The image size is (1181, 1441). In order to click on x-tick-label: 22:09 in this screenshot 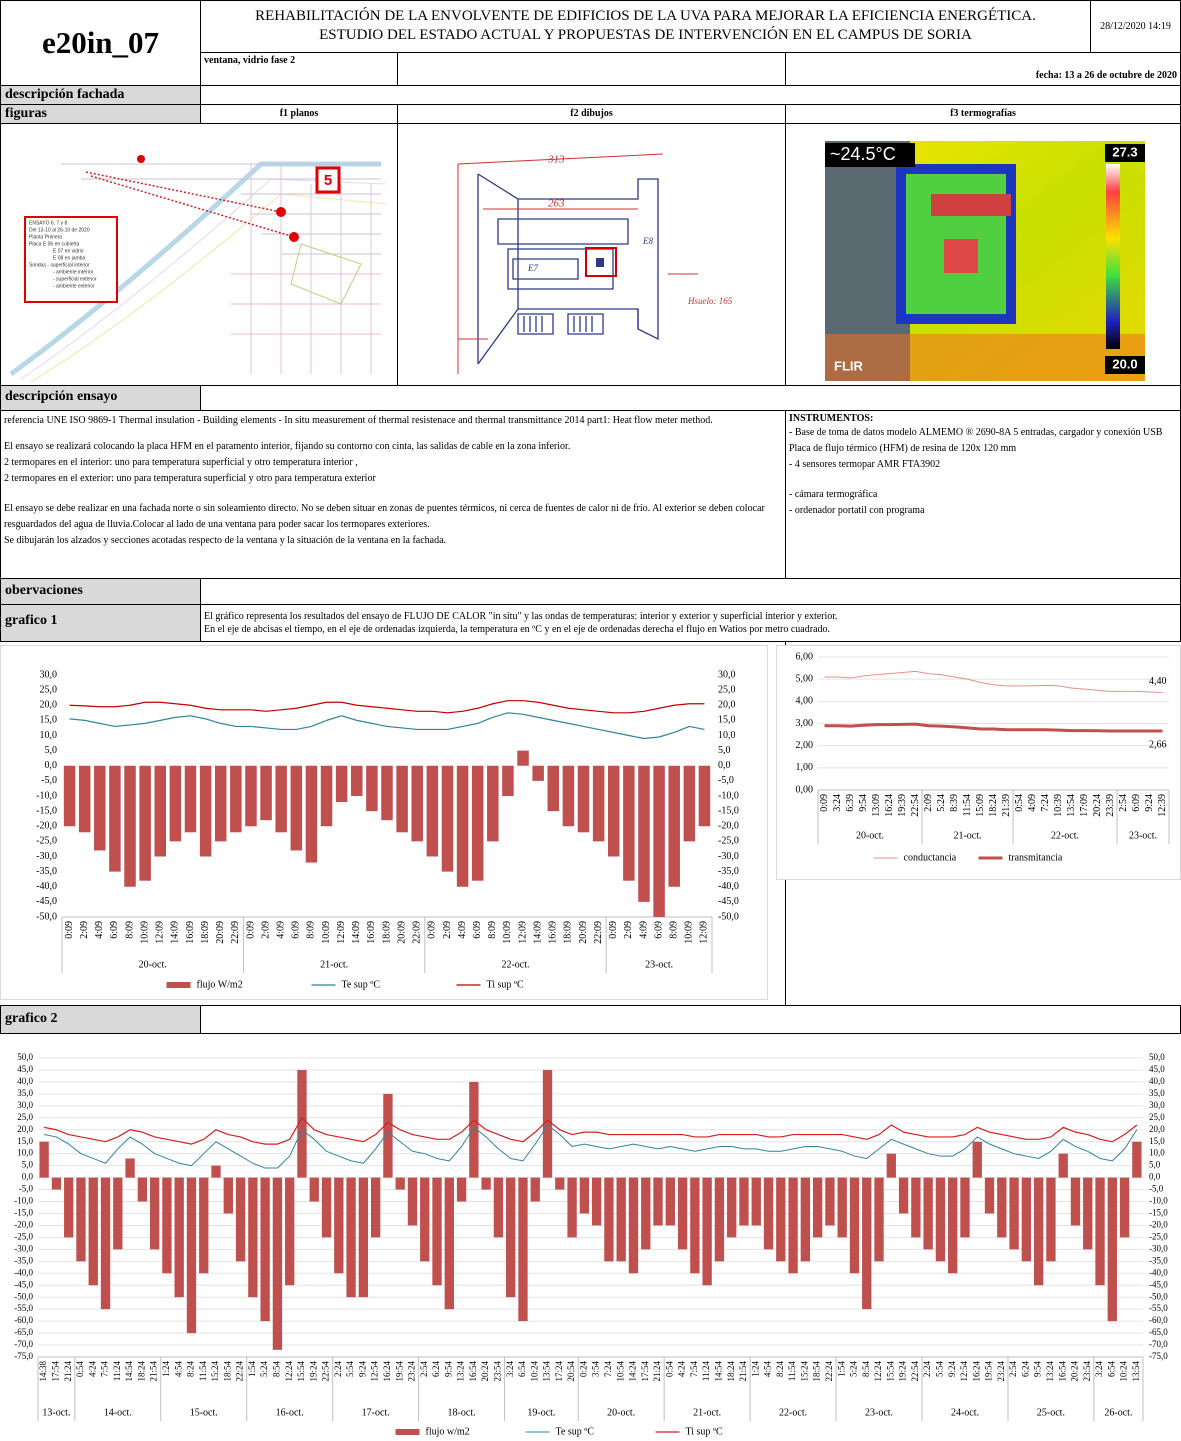, I will do `click(417, 932)`.